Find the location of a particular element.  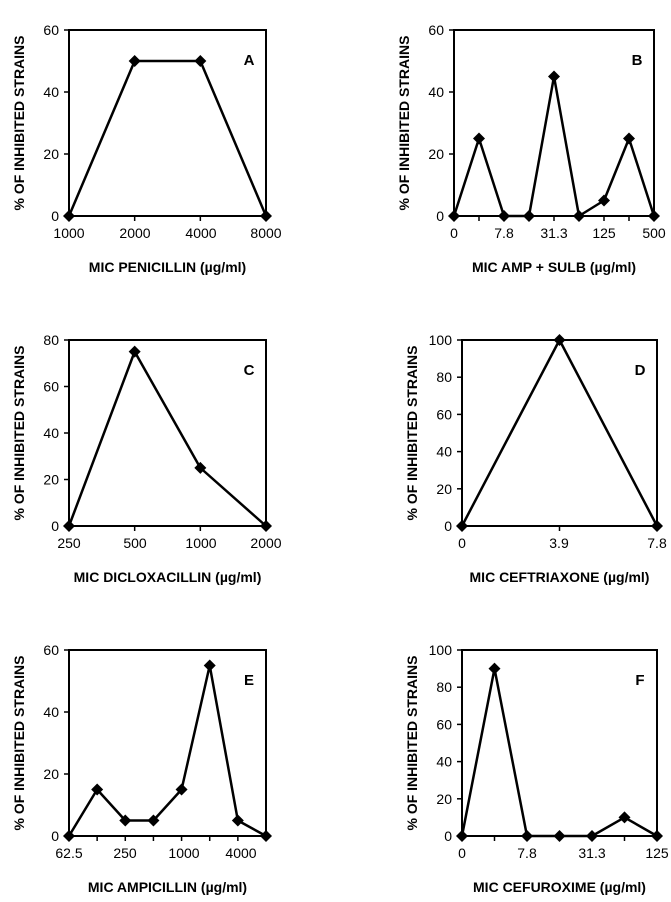

x-tick-label: 62.5 is located at coordinates (68, 853).